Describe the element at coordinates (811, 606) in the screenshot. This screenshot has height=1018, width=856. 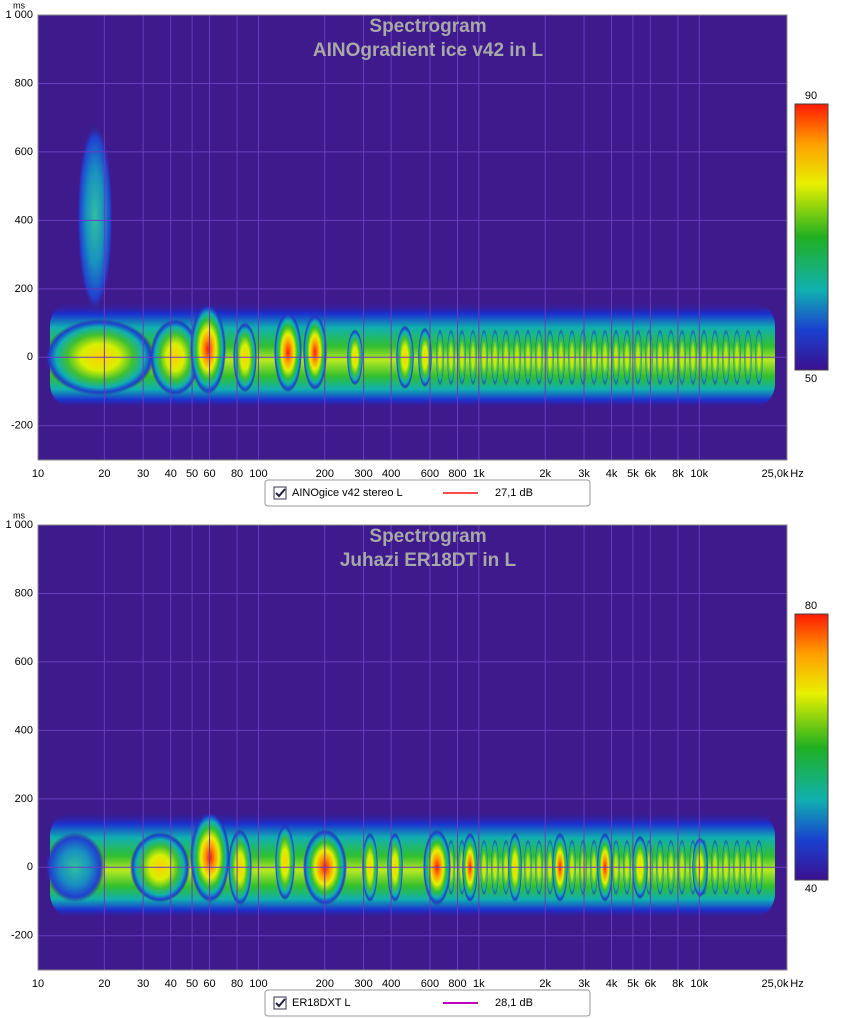
I see `colorbar-label: 80` at that location.